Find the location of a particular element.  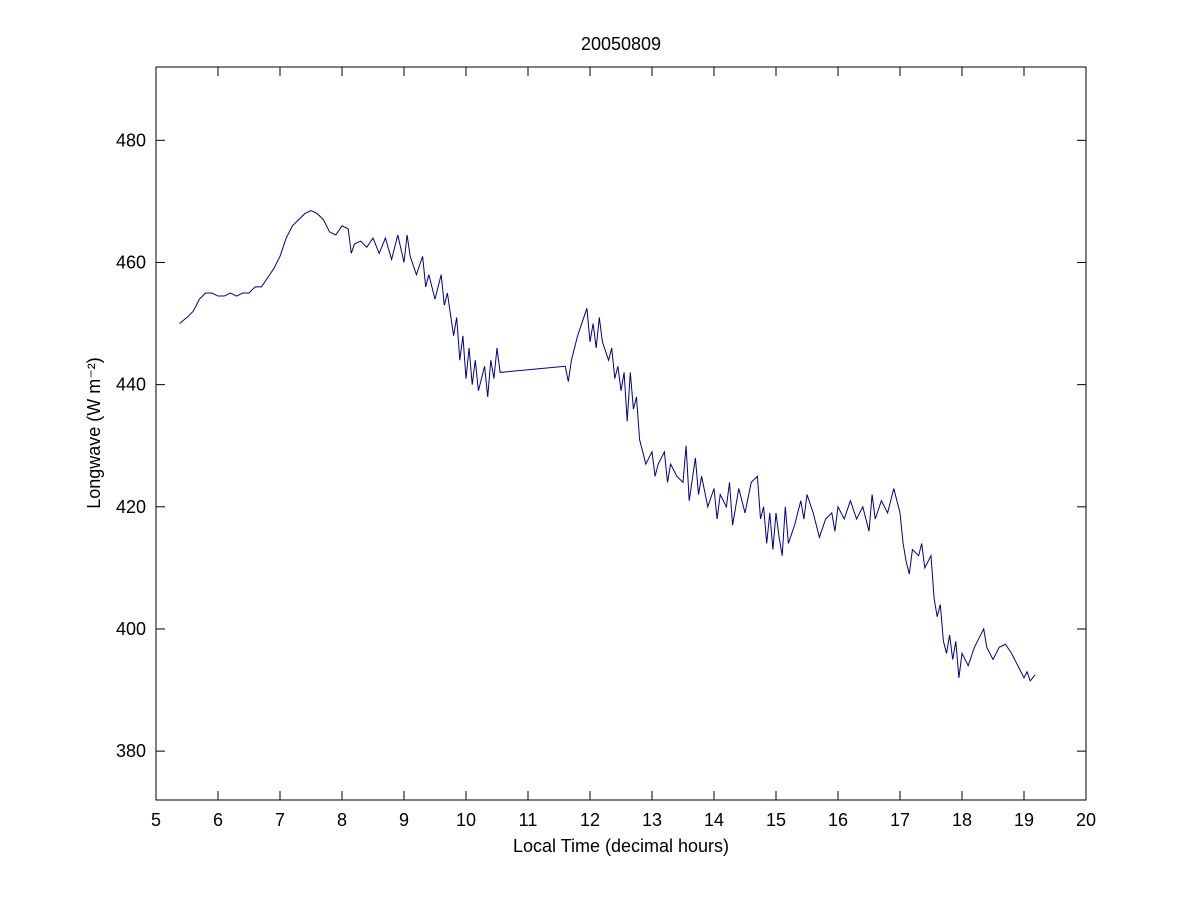

chart-title: 20050809 is located at coordinates (621, 44).